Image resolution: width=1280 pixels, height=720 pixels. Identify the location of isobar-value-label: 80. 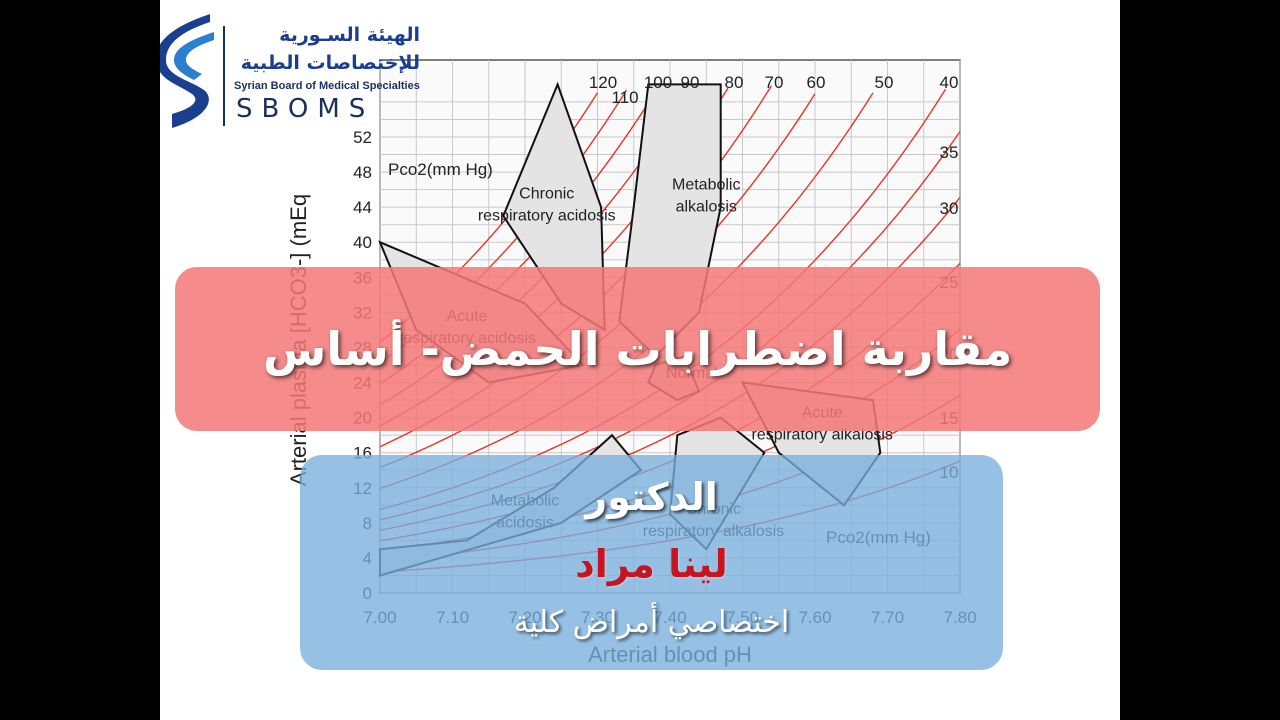
(734, 82).